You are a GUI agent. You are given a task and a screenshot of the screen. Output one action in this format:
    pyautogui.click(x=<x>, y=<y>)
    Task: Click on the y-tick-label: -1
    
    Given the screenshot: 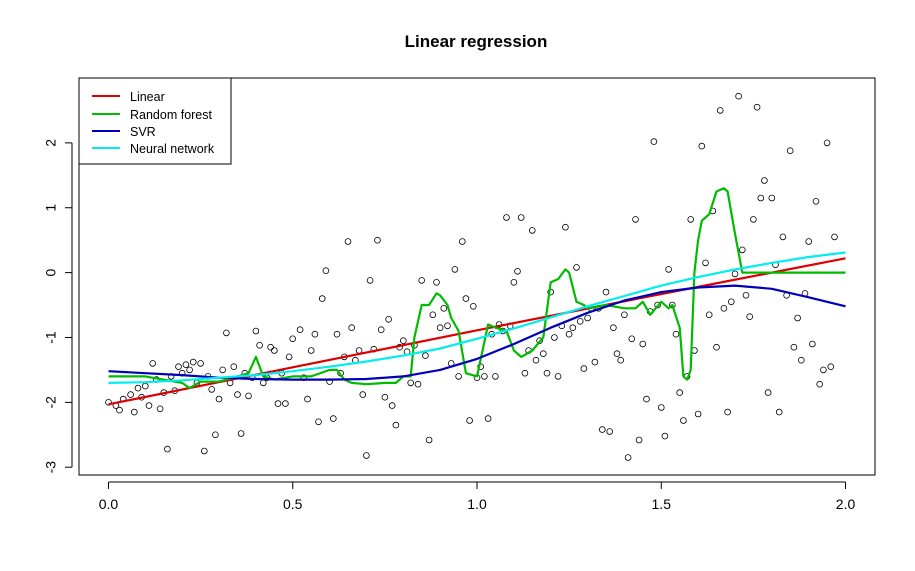 What is the action you would take?
    pyautogui.click(x=51, y=337)
    